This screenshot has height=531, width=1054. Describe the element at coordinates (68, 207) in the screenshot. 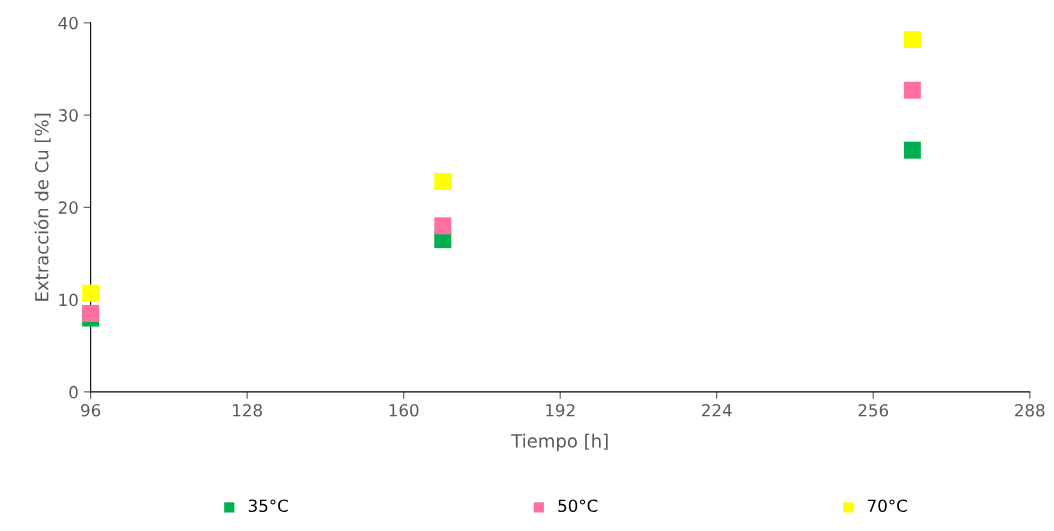

I see `y-tick-label: 20` at that location.